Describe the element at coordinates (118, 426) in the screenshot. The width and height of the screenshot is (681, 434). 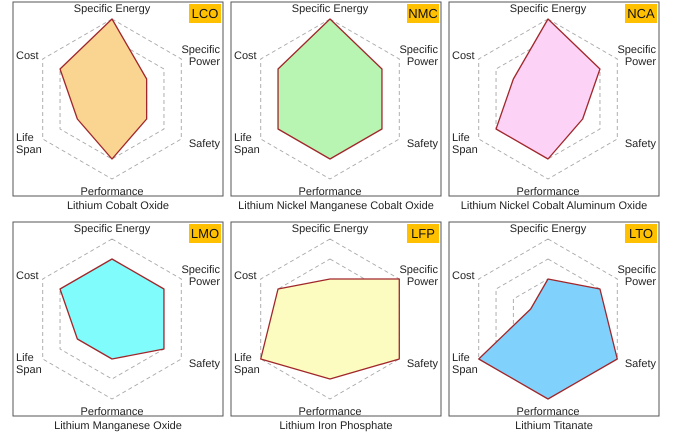
I see `text: Lithium Manganese Oxide` at that location.